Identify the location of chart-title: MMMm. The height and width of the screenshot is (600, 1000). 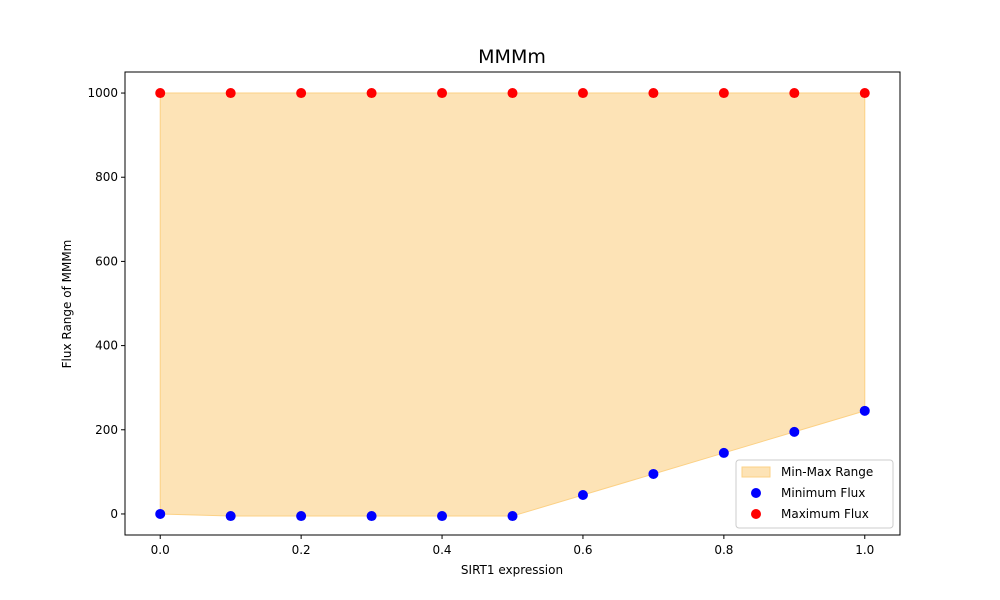
(512, 57).